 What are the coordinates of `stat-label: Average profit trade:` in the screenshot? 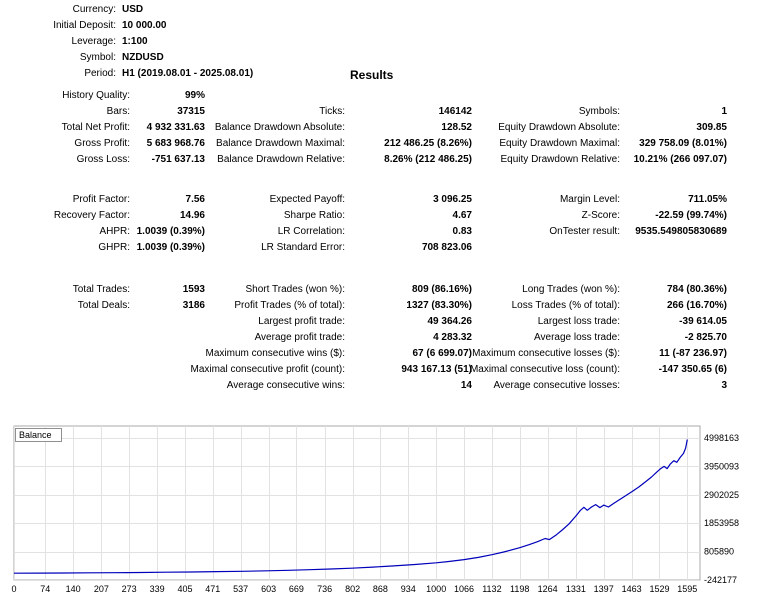 It's located at (299, 337).